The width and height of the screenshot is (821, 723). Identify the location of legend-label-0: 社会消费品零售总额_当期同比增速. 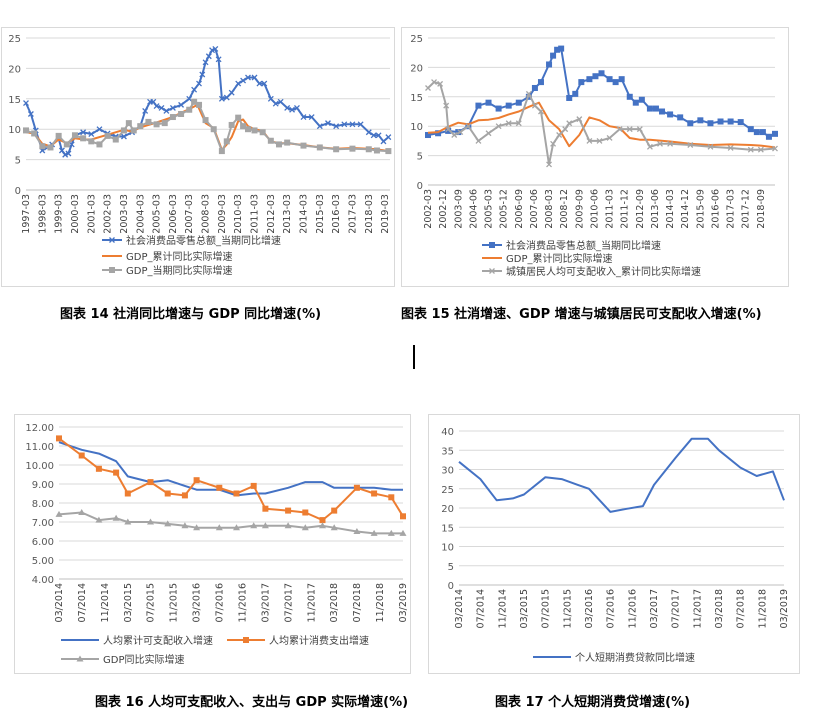
(583, 245).